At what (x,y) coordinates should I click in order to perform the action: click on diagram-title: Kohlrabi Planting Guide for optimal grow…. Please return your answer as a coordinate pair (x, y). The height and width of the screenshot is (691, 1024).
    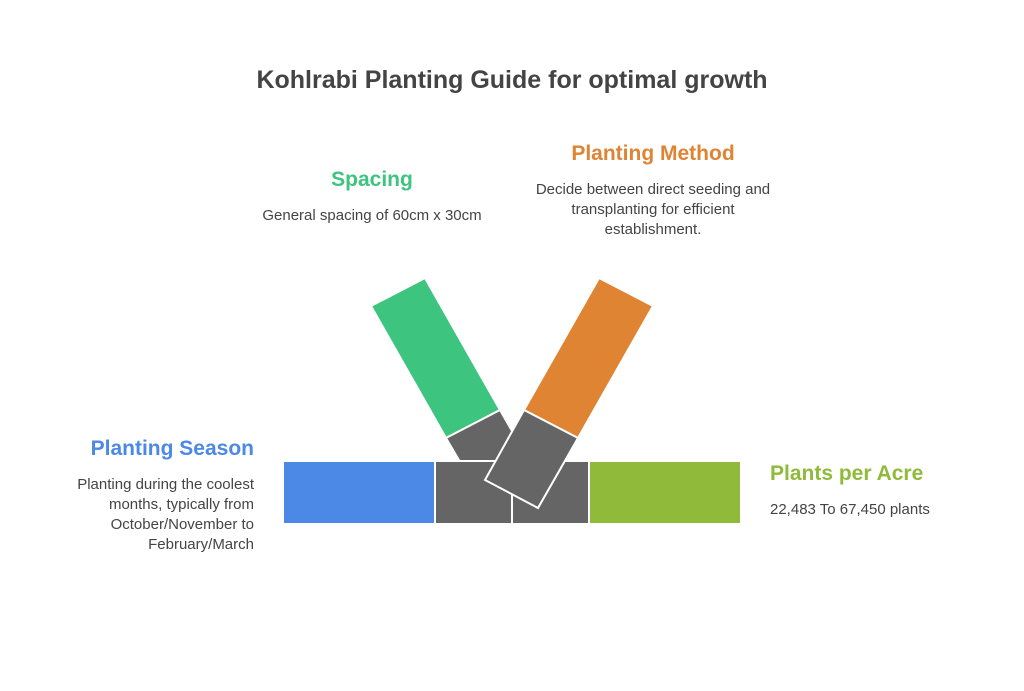
    Looking at the image, I should click on (512, 80).